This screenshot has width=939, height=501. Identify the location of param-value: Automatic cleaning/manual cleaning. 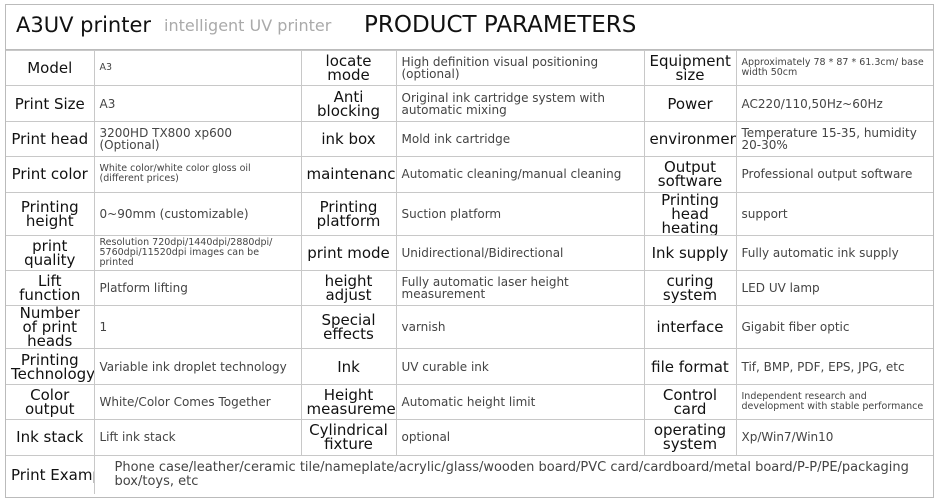
(520, 174).